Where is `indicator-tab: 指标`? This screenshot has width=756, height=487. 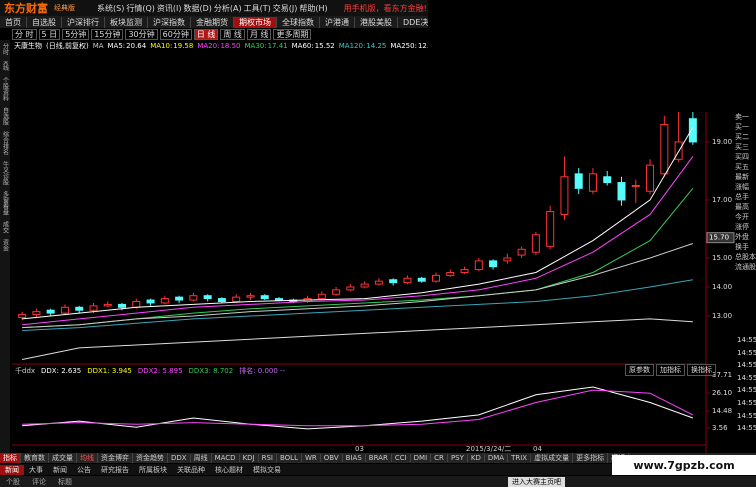
indicator-tab: 指标 is located at coordinates (10, 458).